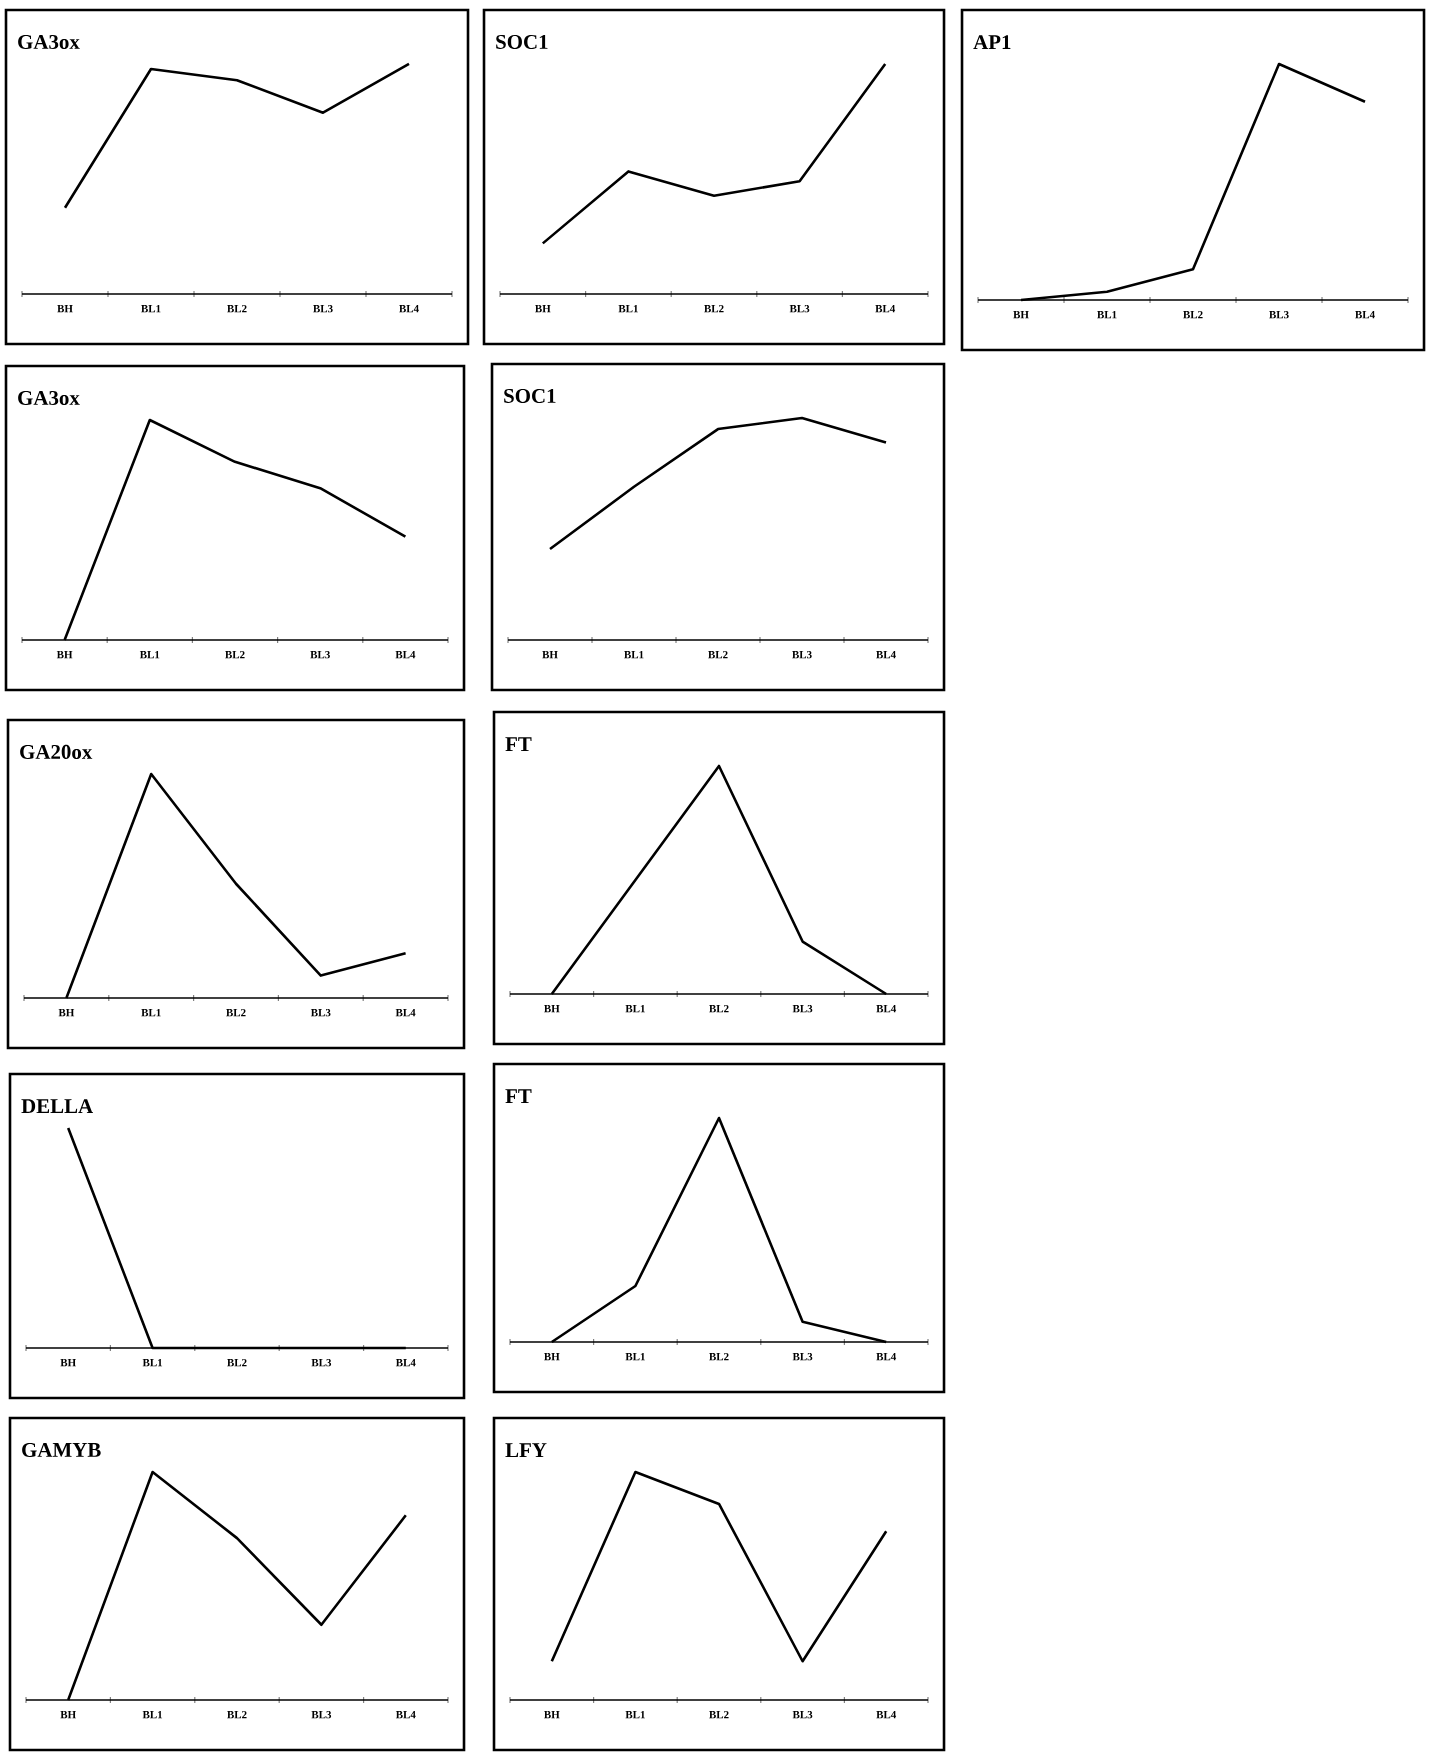 The width and height of the screenshot is (1436, 1754). I want to click on chart-title: DELLA, so click(57, 1106).